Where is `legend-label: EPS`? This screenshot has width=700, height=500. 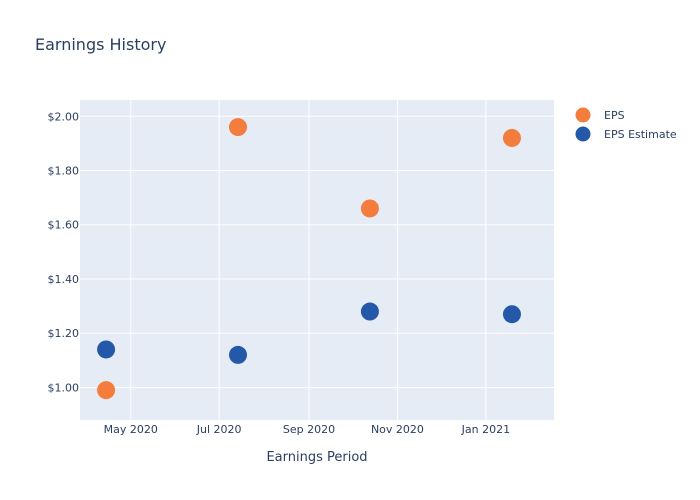
legend-label: EPS is located at coordinates (614, 115).